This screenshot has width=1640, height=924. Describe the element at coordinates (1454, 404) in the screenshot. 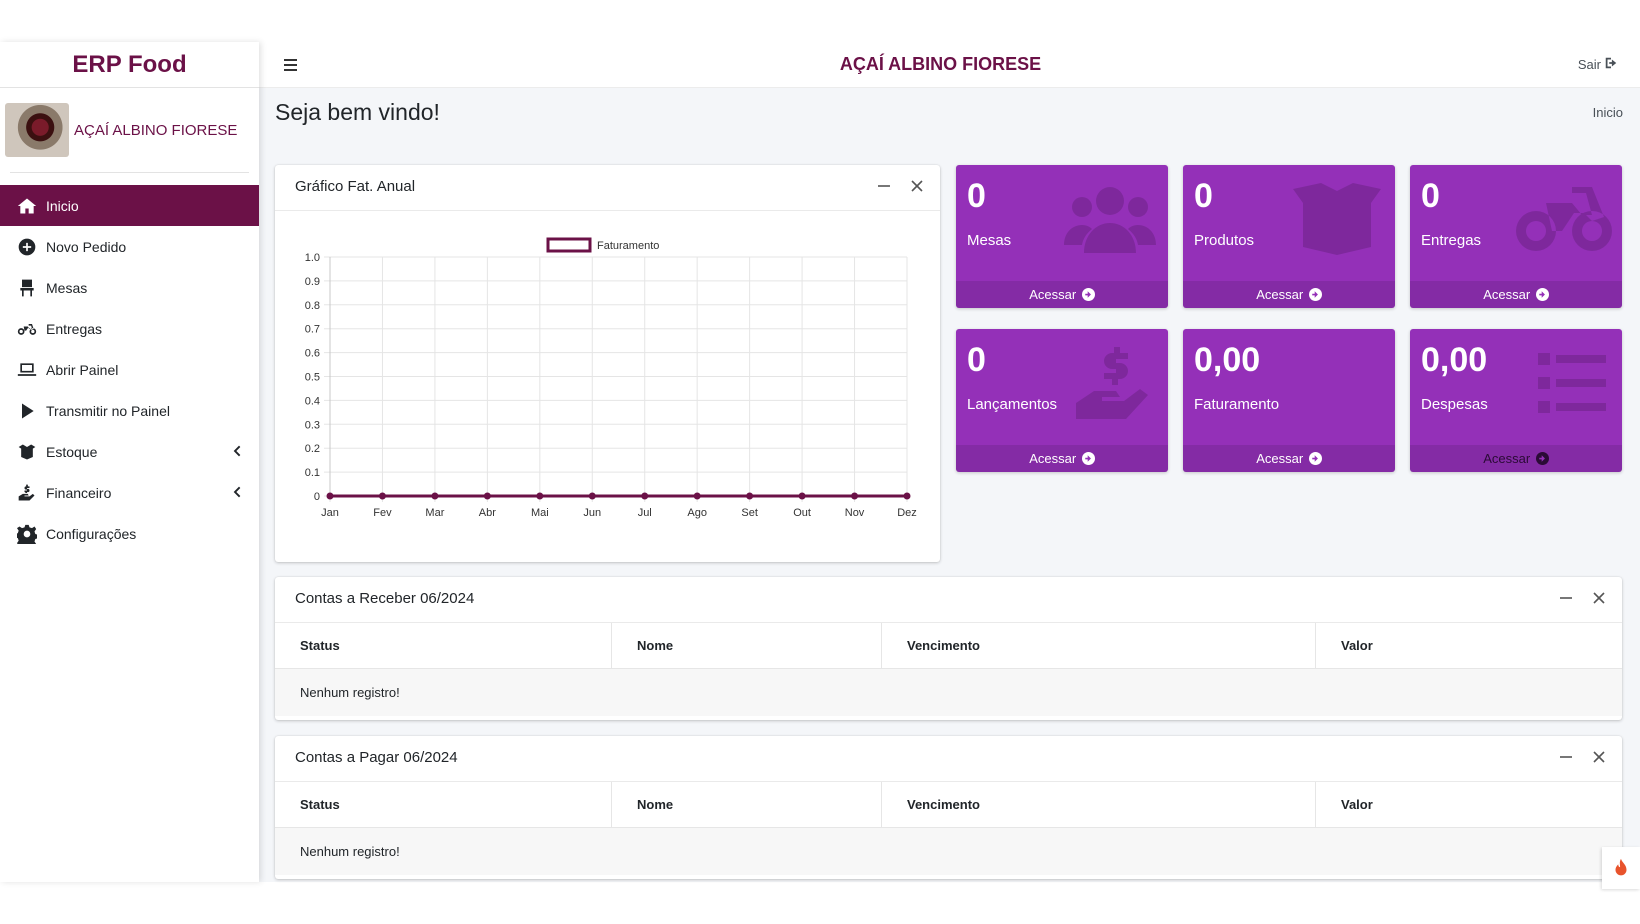

I see `box-label: Despesas` at that location.